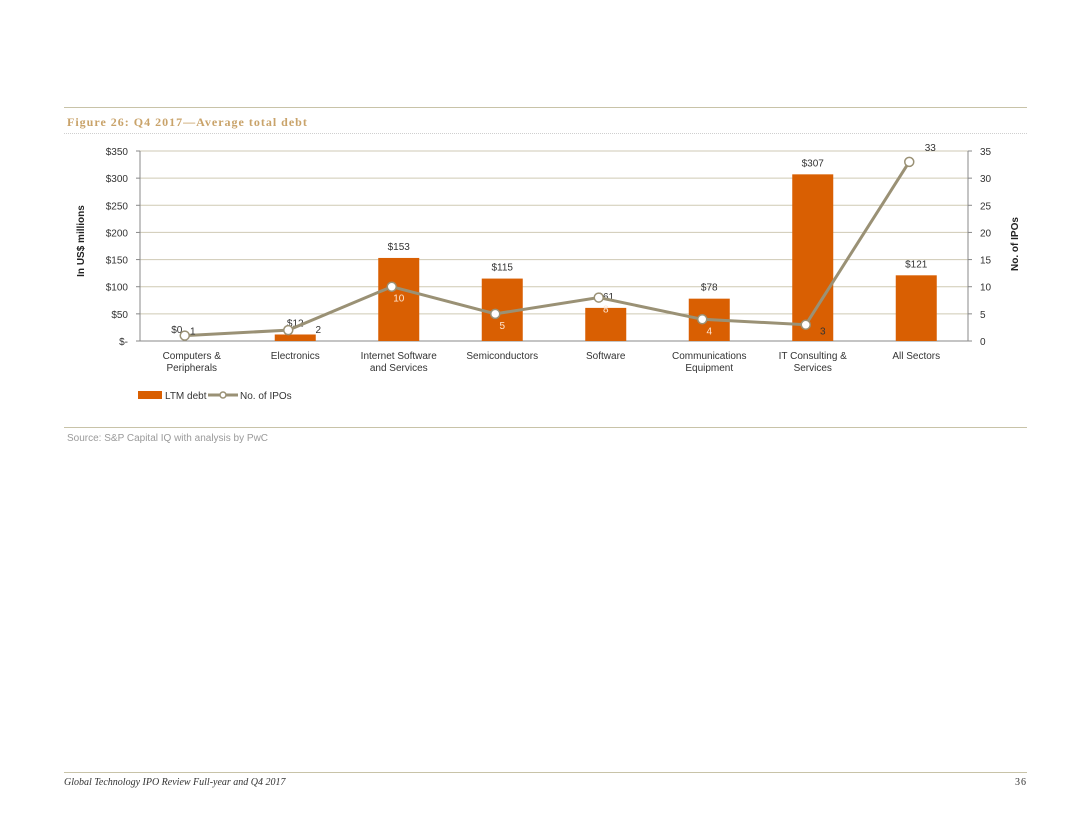 The width and height of the screenshot is (1080, 835). What do you see at coordinates (502, 268) in the screenshot?
I see `bar-value-label: $115` at bounding box center [502, 268].